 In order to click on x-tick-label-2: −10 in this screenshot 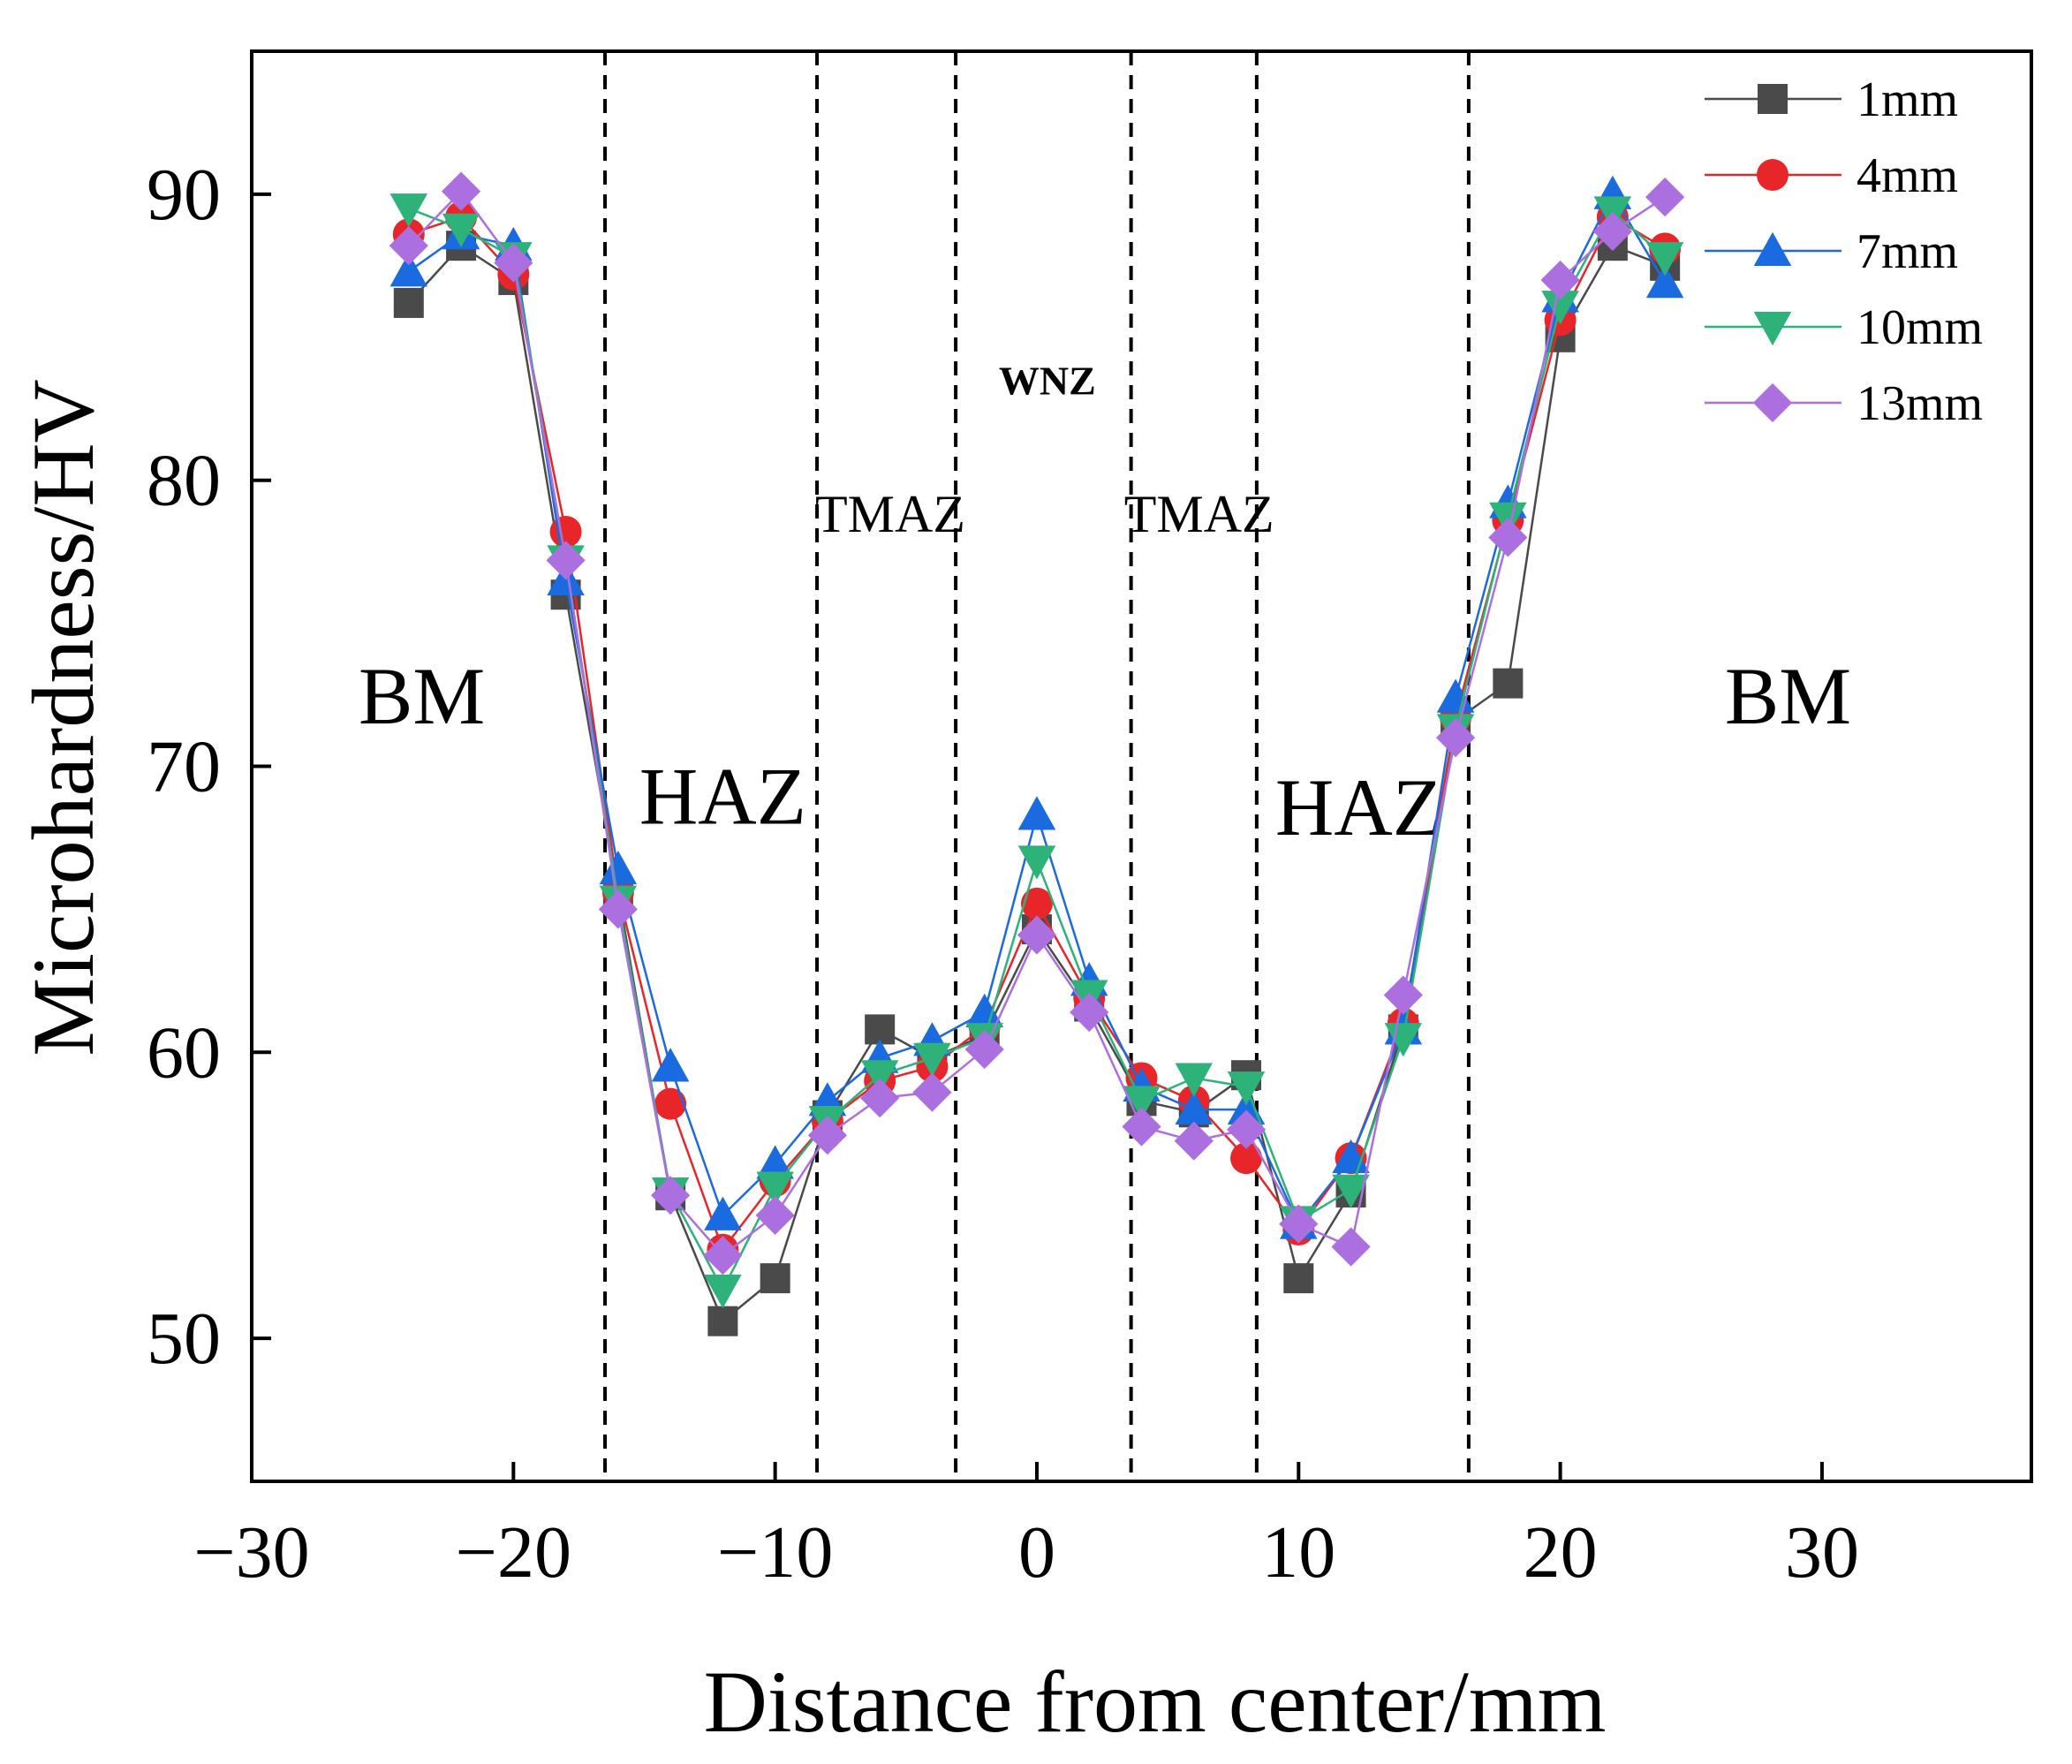, I will do `click(775, 1552)`.